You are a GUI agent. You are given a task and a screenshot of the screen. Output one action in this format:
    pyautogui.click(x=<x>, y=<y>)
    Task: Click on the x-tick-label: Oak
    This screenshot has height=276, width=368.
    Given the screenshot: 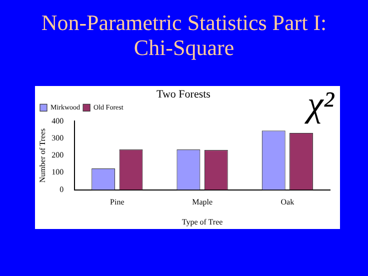 What is the action you would take?
    pyautogui.click(x=287, y=202)
    